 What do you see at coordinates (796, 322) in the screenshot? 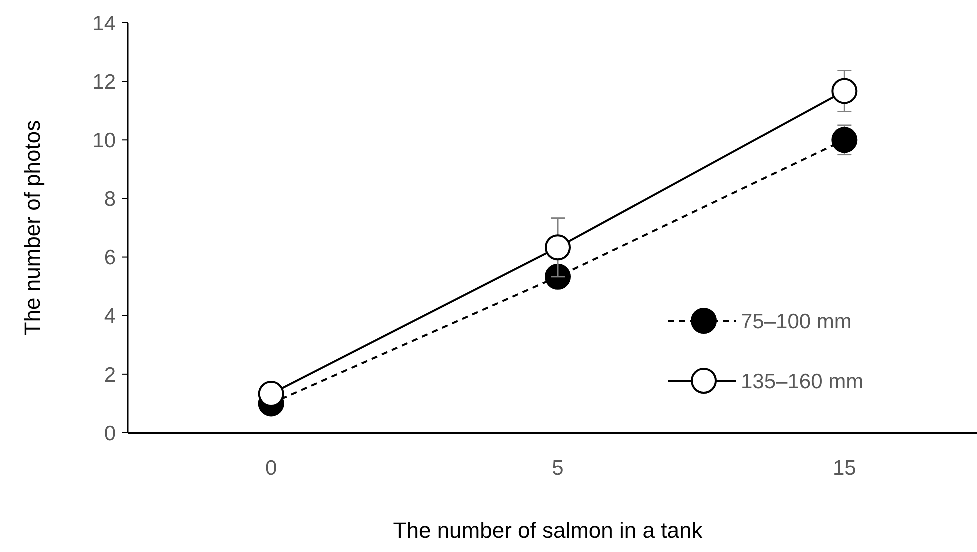
I see `legend-label: 75–100 mm` at bounding box center [796, 322].